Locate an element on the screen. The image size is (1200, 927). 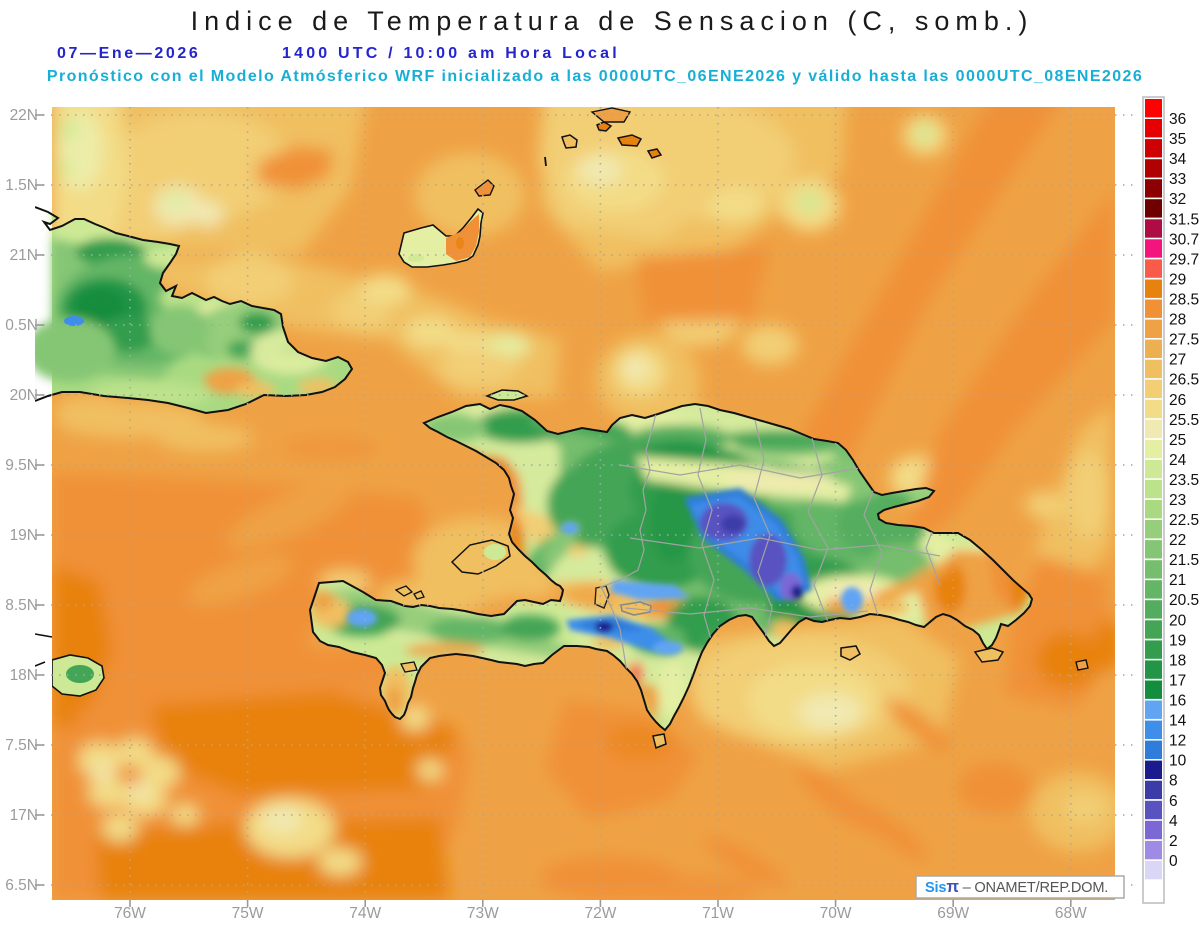
svg-text: 0.5N is located at coordinates (21, 325).